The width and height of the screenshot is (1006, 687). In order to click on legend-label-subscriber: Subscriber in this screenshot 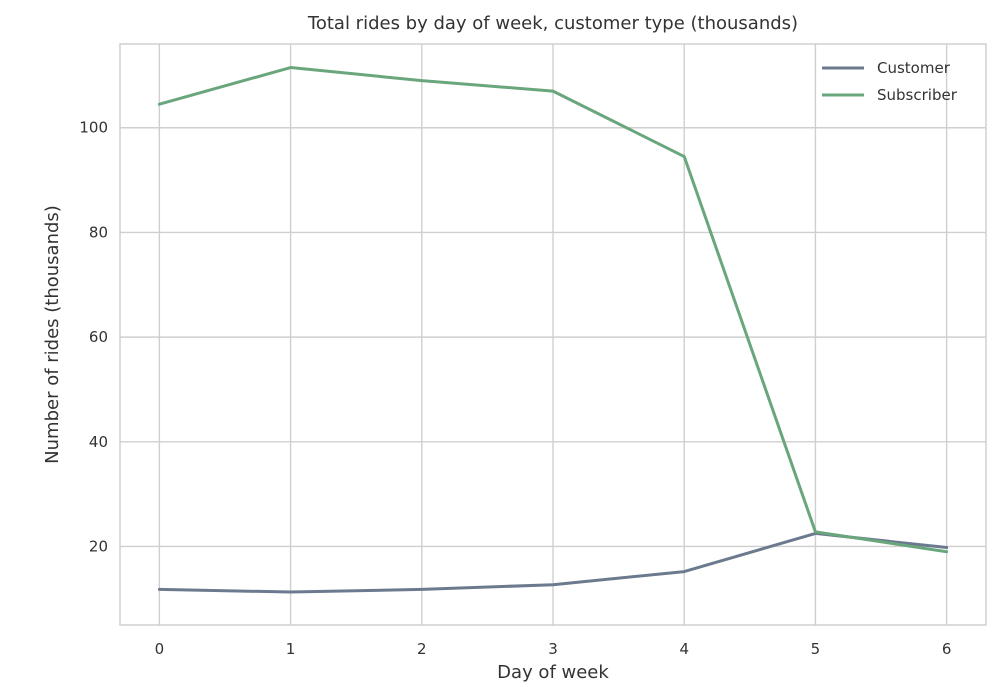, I will do `click(917, 95)`.